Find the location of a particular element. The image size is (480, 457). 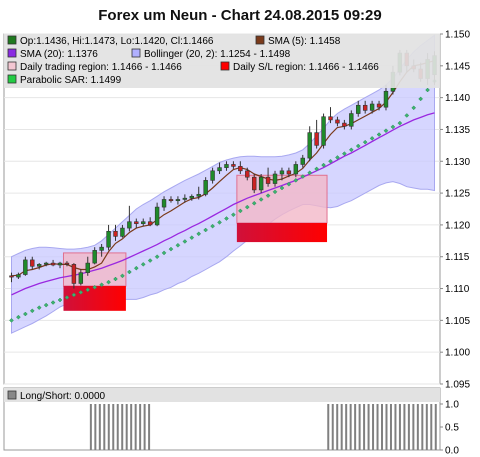

sub-y-tick-label: 1.0 is located at coordinates (452, 405).